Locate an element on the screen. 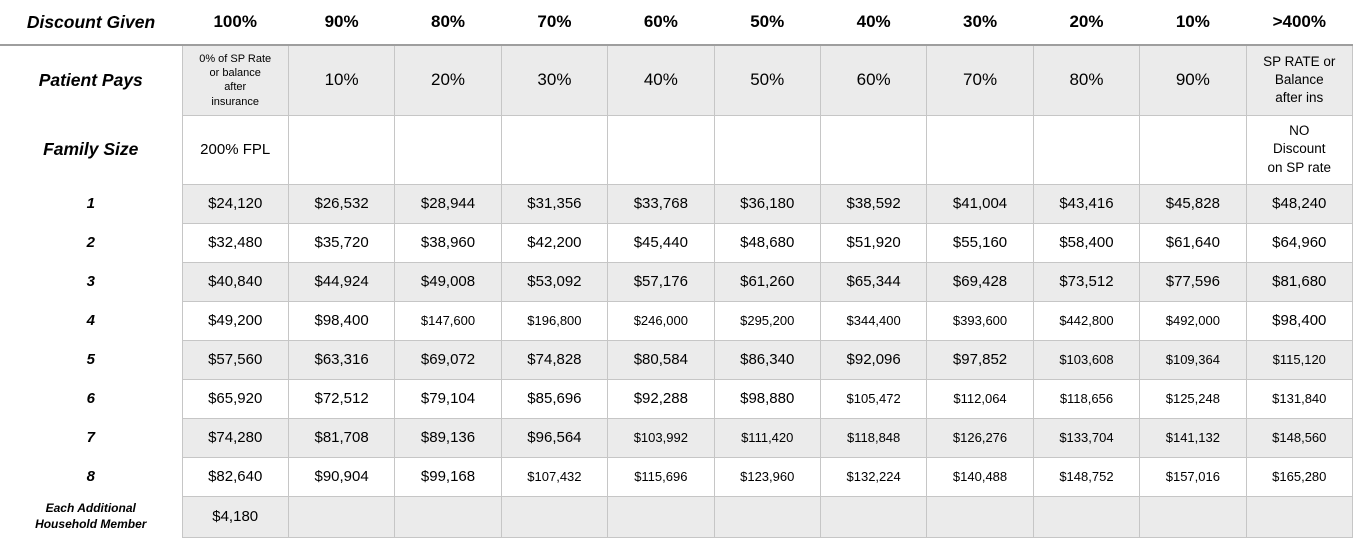  row-label-additional: Each Additional Household Member is located at coordinates (91, 515).